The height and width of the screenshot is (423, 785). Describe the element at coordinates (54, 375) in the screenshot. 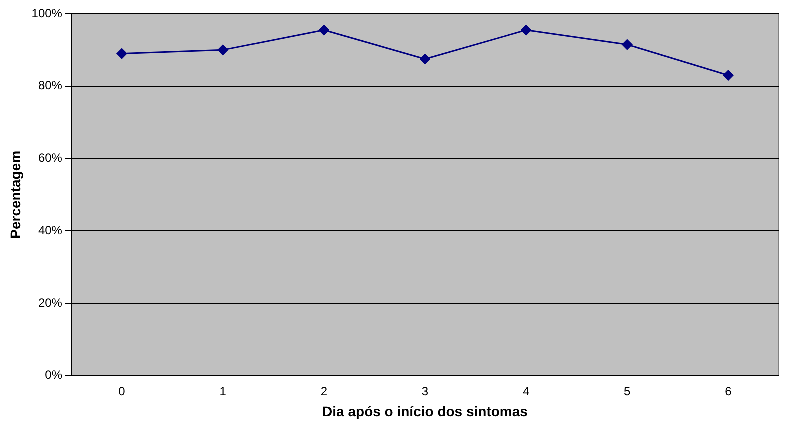

I see `y-tick-label: 0%` at that location.